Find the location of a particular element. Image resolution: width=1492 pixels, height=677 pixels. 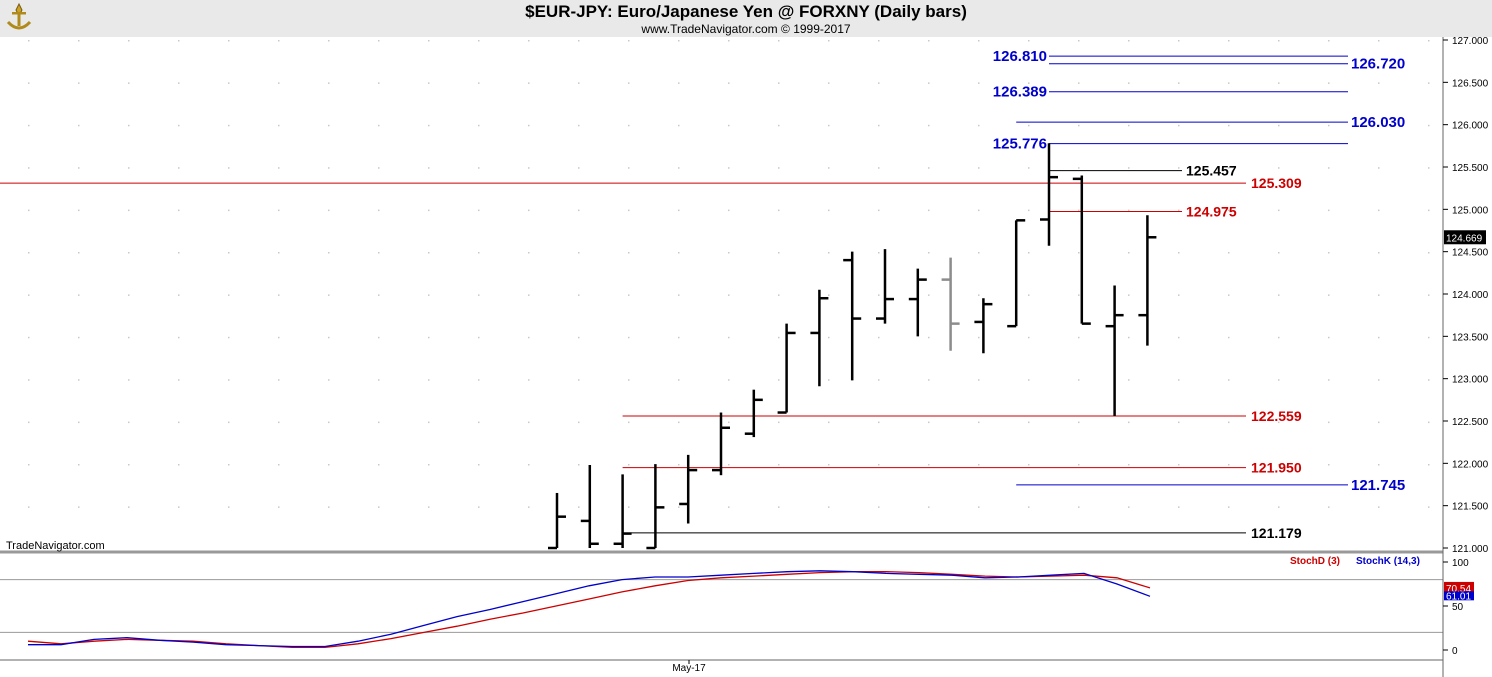

stoch-y-tick-label: 0 is located at coordinates (1455, 651).